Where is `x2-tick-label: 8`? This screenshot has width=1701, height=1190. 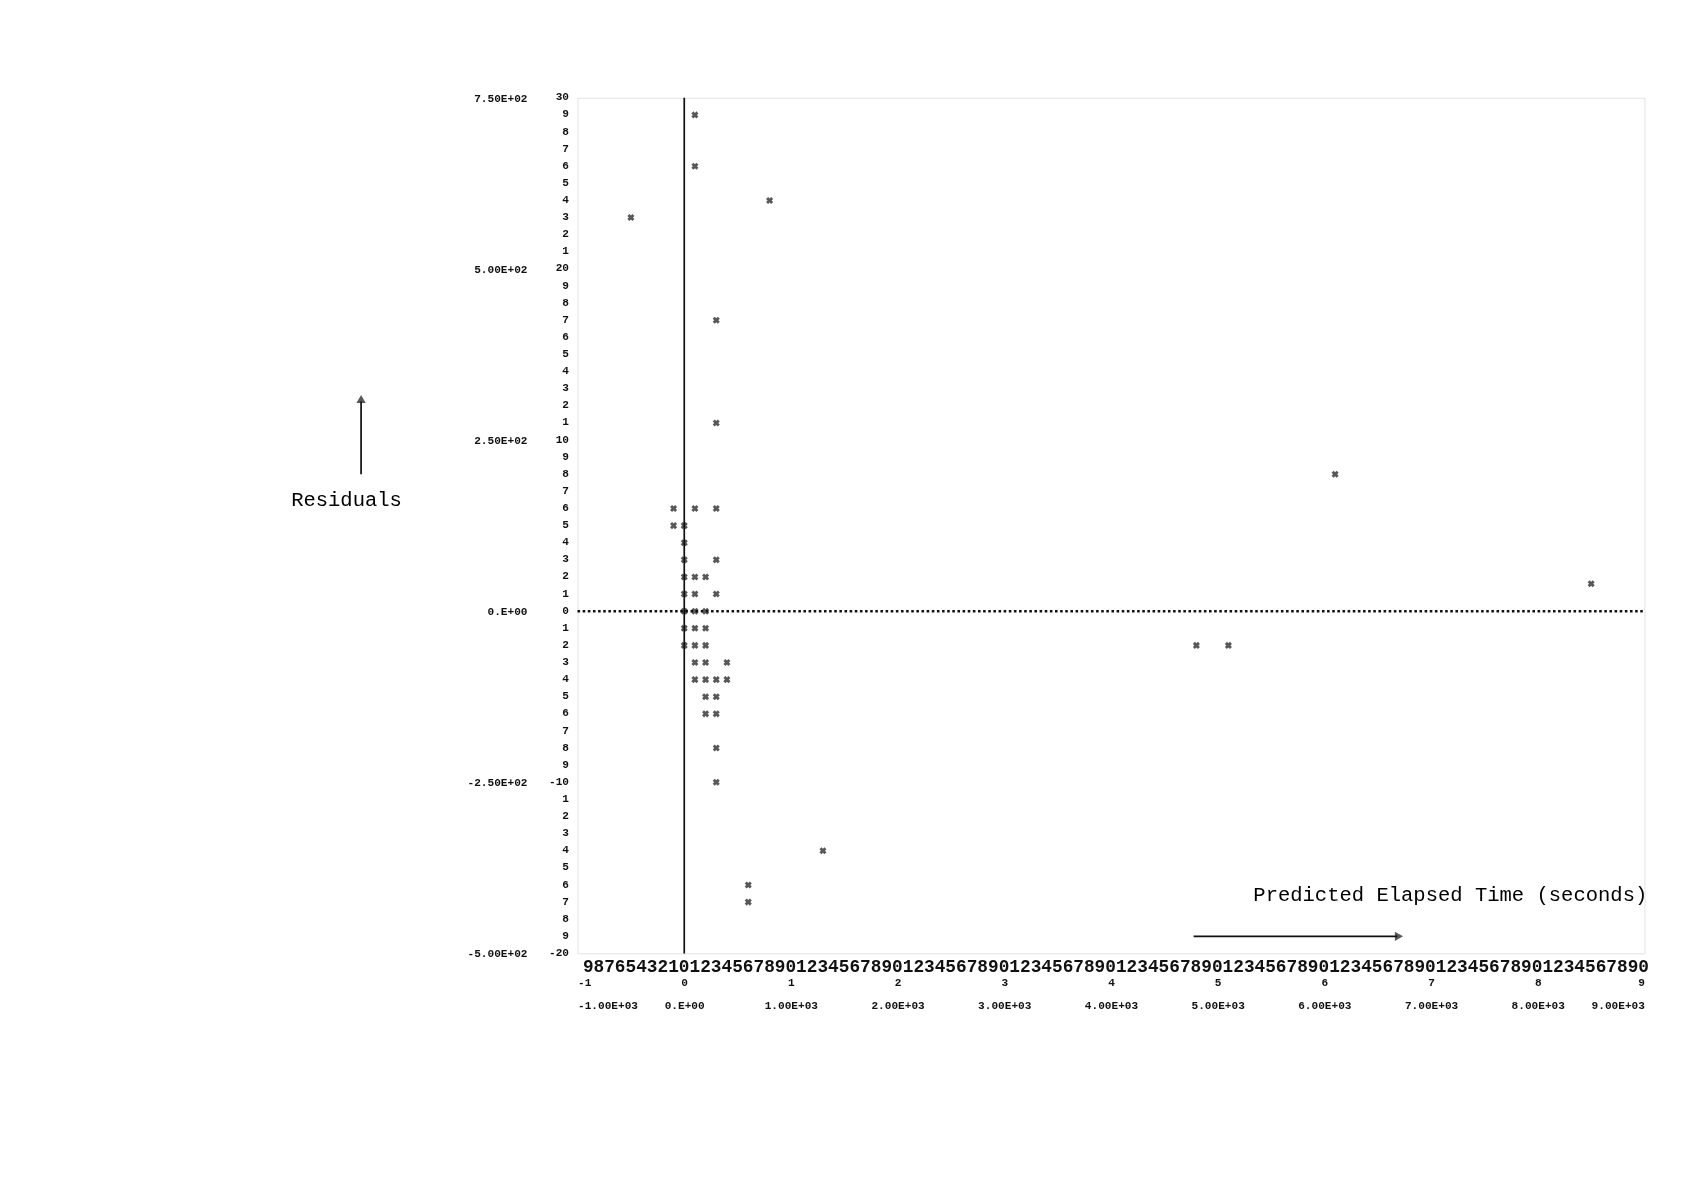
x2-tick-label: 8 is located at coordinates (1538, 983).